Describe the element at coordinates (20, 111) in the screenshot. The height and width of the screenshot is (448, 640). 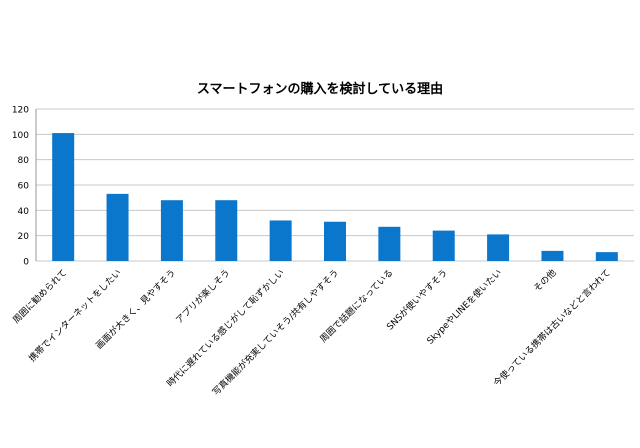
I see `y-tick-label: 120` at that location.